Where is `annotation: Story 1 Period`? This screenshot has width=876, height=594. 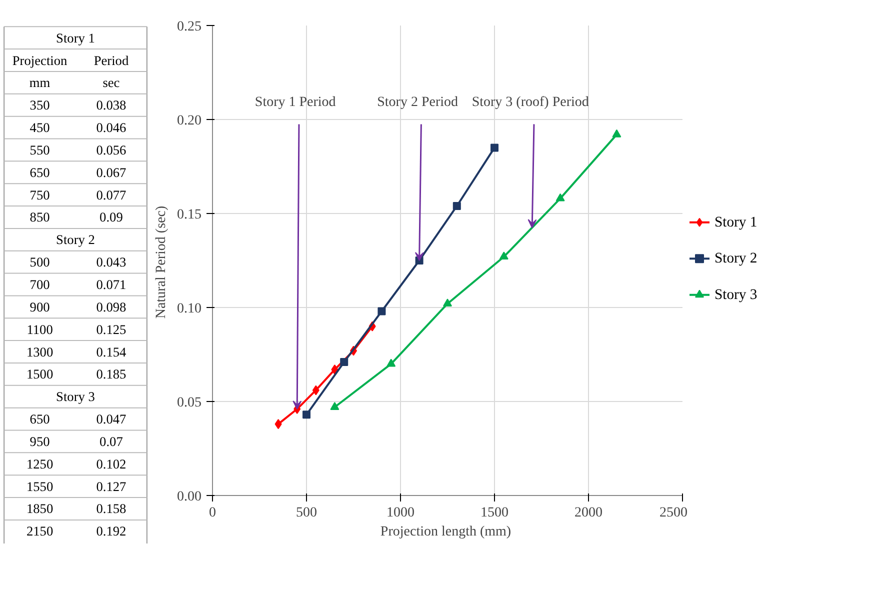 annotation: Story 1 Period is located at coordinates (295, 102).